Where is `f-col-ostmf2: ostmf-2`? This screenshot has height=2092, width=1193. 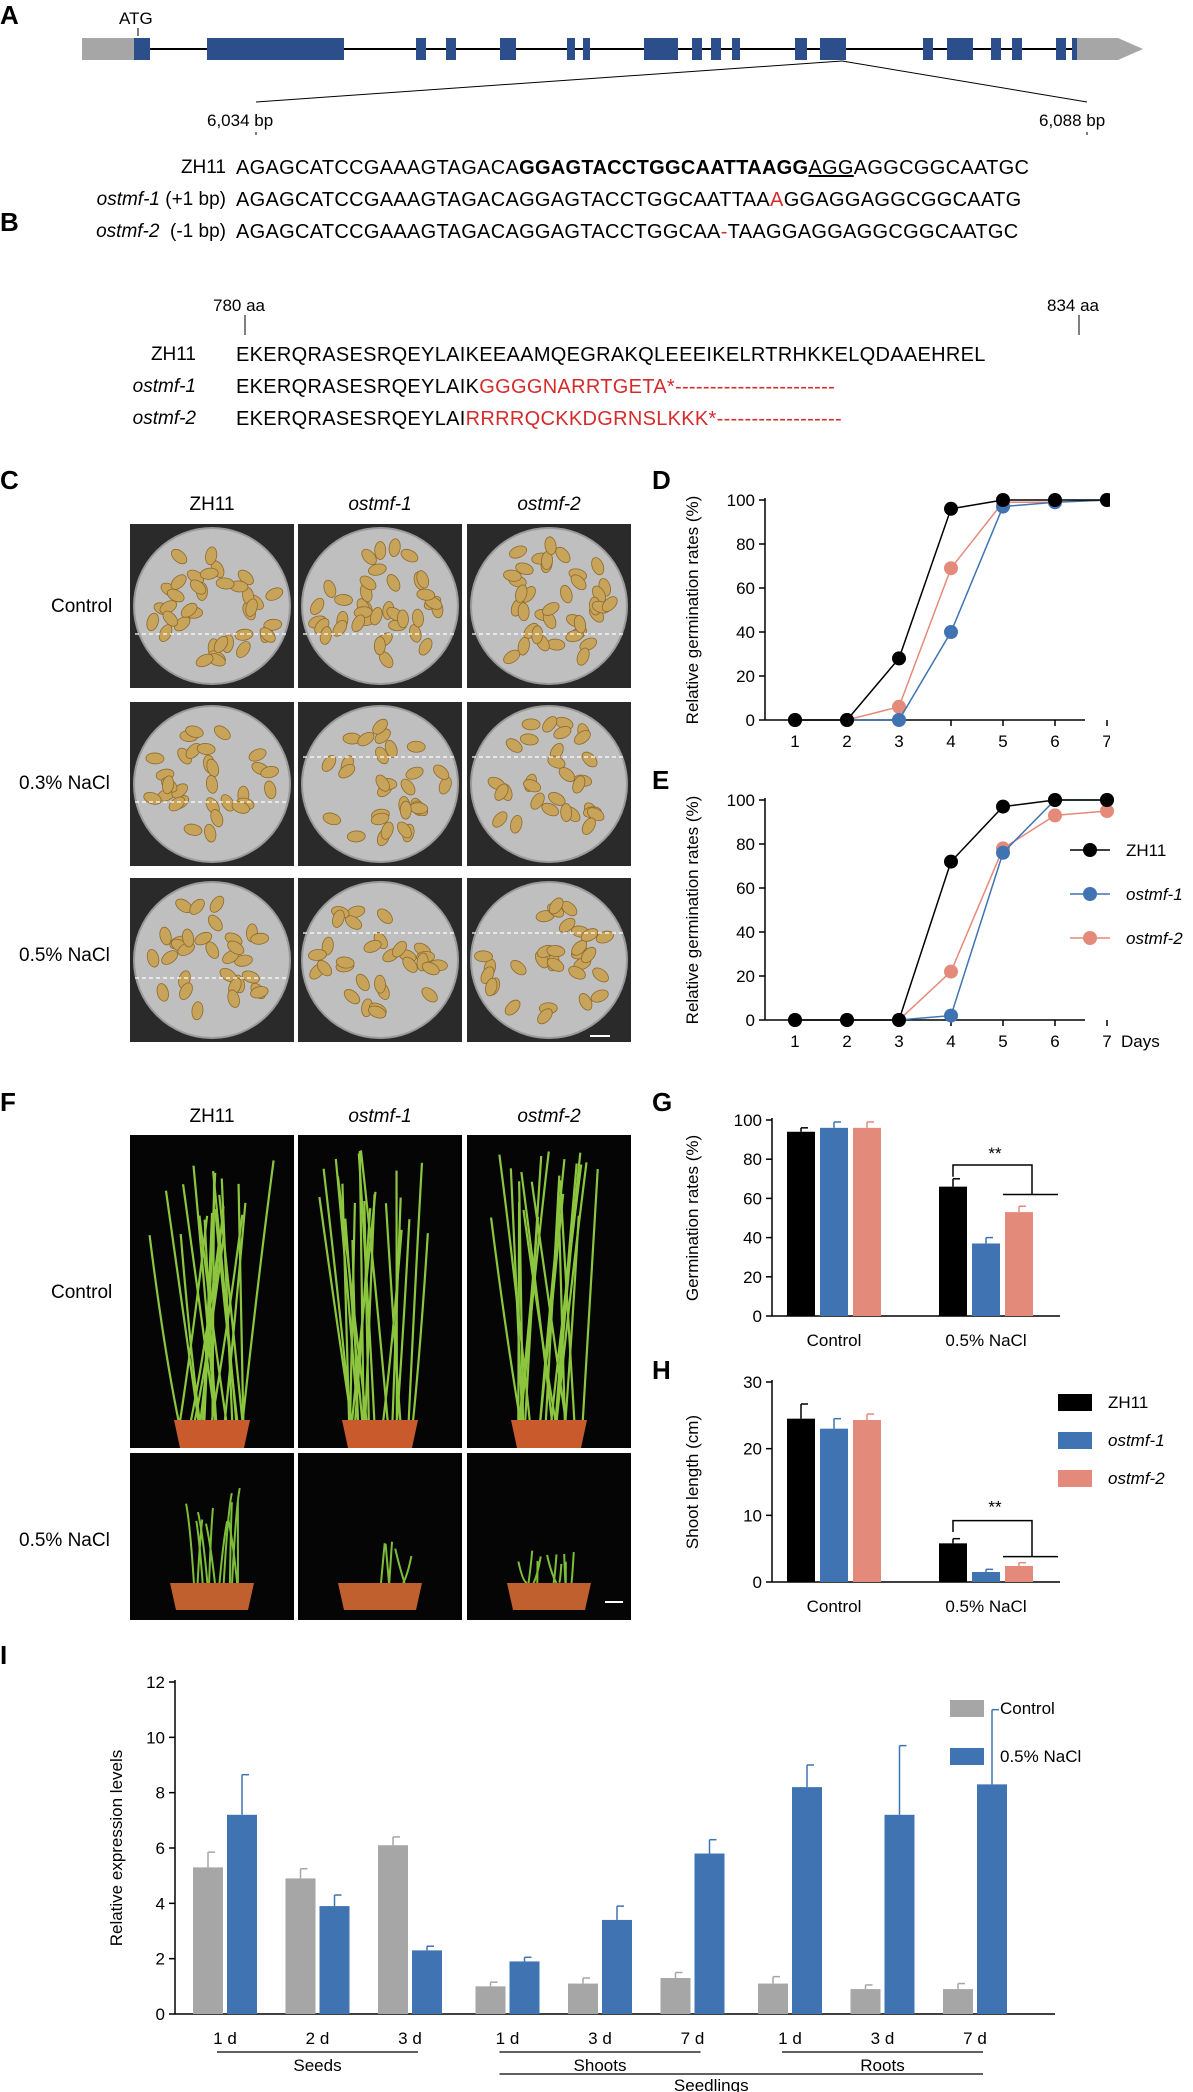 f-col-ostmf2: ostmf-2 is located at coordinates (549, 1116).